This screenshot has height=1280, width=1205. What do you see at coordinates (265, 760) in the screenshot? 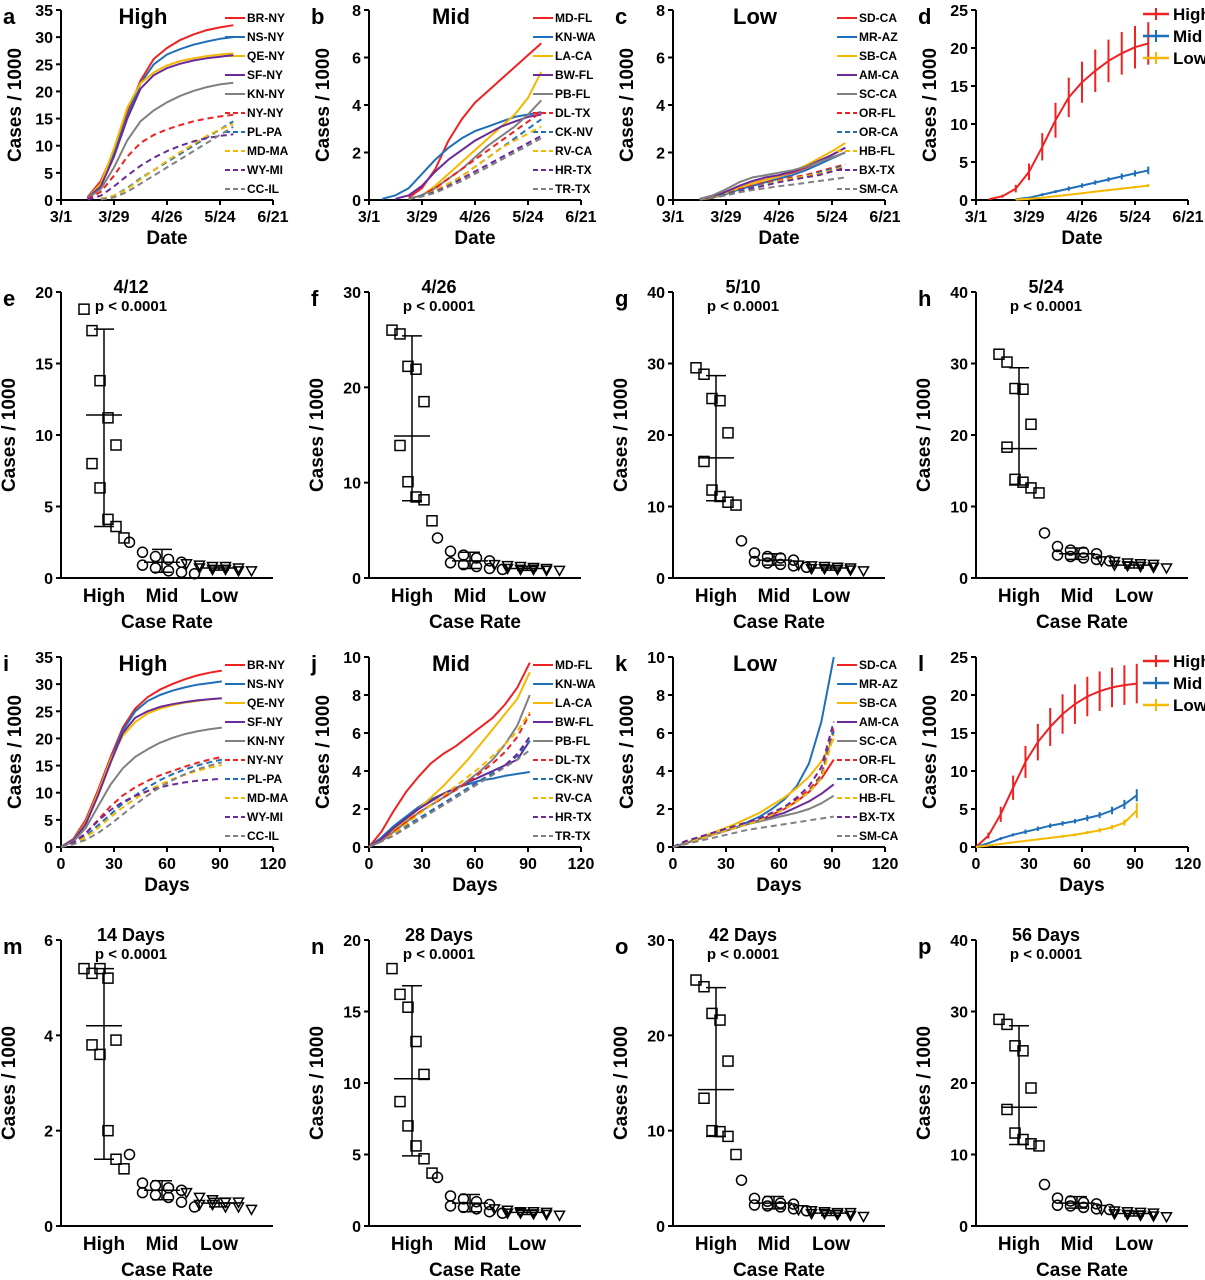
I see `legend-label: NY-NY` at bounding box center [265, 760].